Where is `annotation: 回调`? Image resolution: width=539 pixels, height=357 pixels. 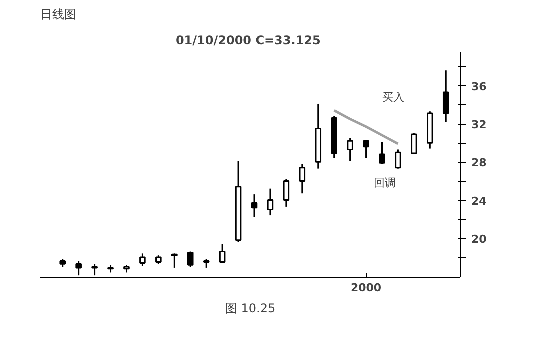 annotation: 回调 is located at coordinates (385, 183).